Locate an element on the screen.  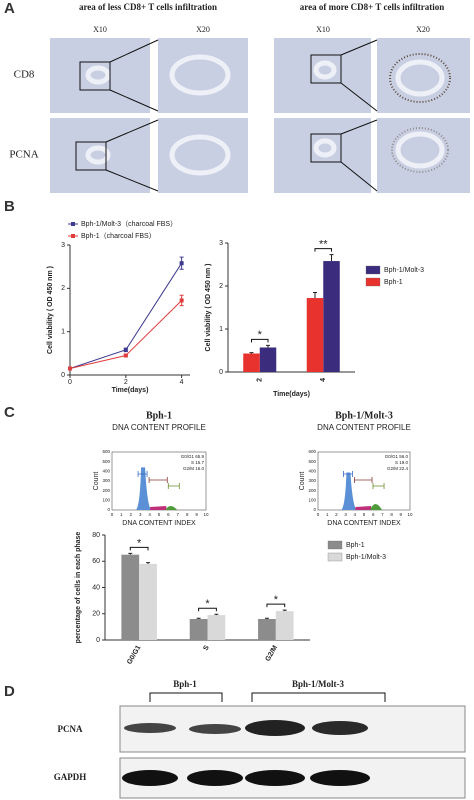
panel-label: C is located at coordinates (9, 412).